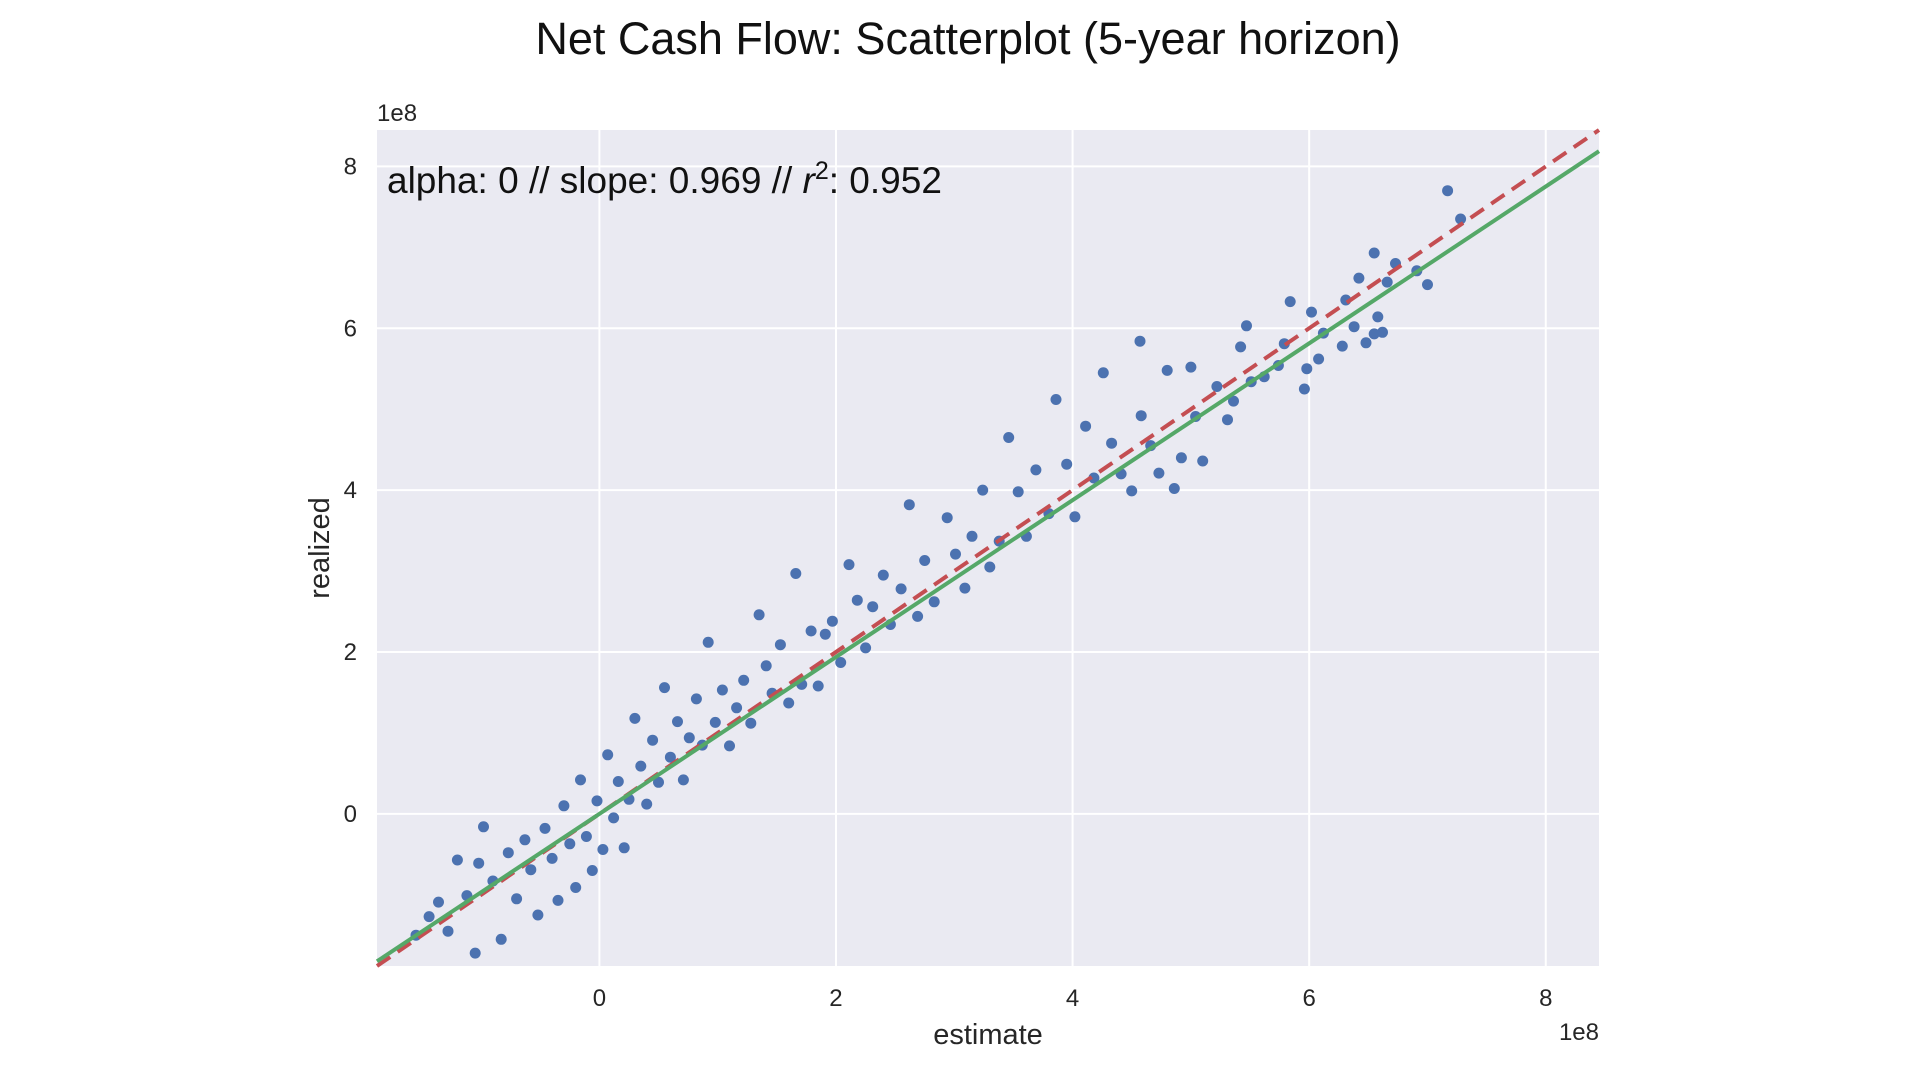 This screenshot has width=1920, height=1080. What do you see at coordinates (822, 171) in the screenshot?
I see `annotation-r-exponent: 2` at bounding box center [822, 171].